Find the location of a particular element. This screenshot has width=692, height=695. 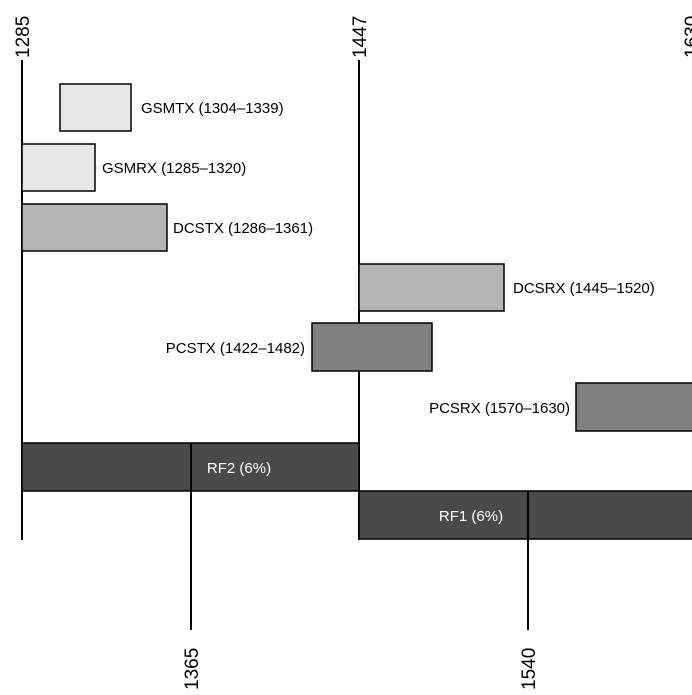

band-dcstx is located at coordinates (94, 227).